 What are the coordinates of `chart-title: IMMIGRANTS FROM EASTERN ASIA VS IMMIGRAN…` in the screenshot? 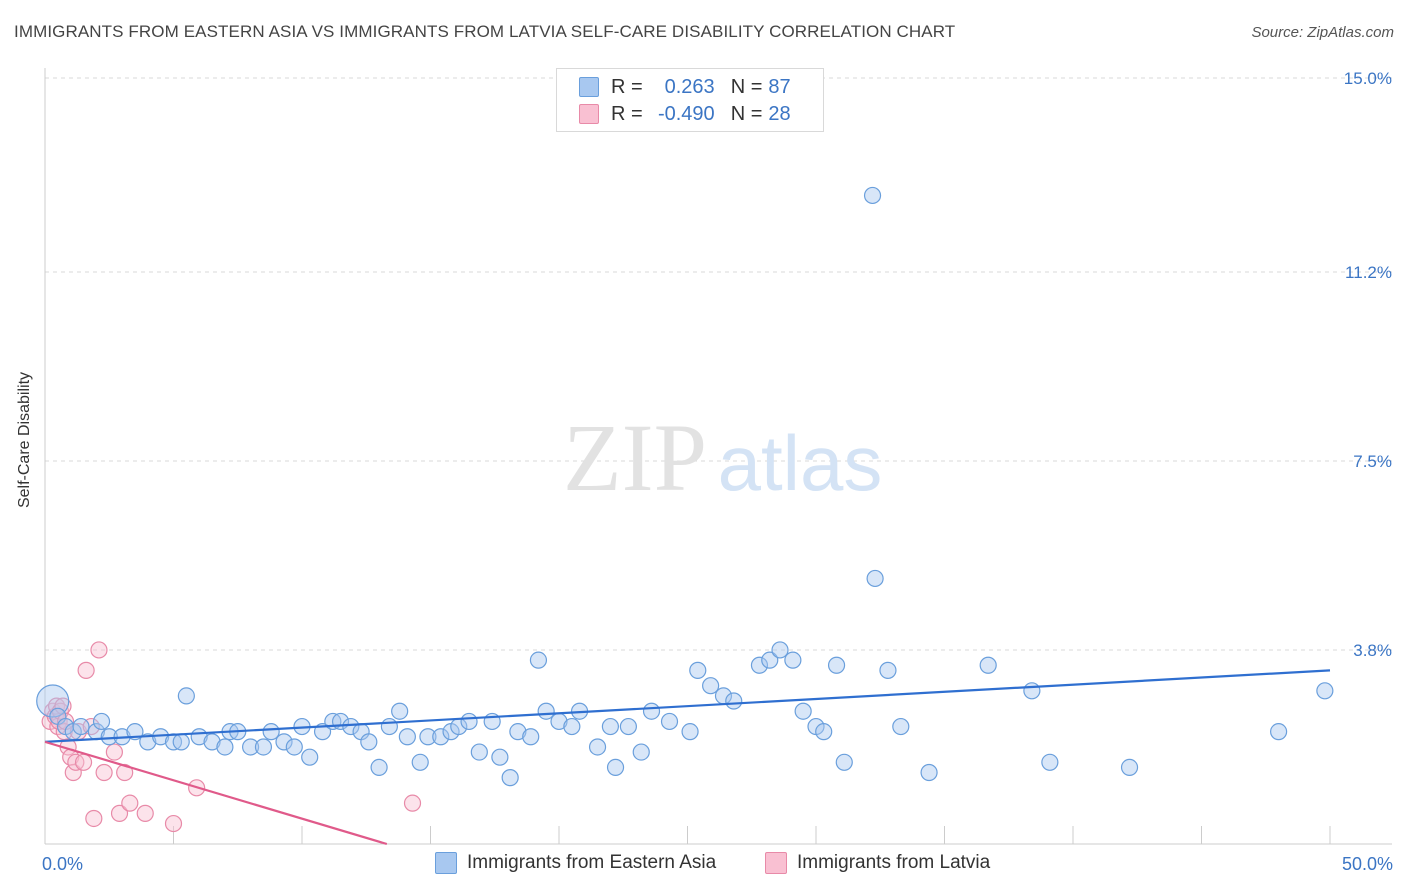 It's located at (485, 31).